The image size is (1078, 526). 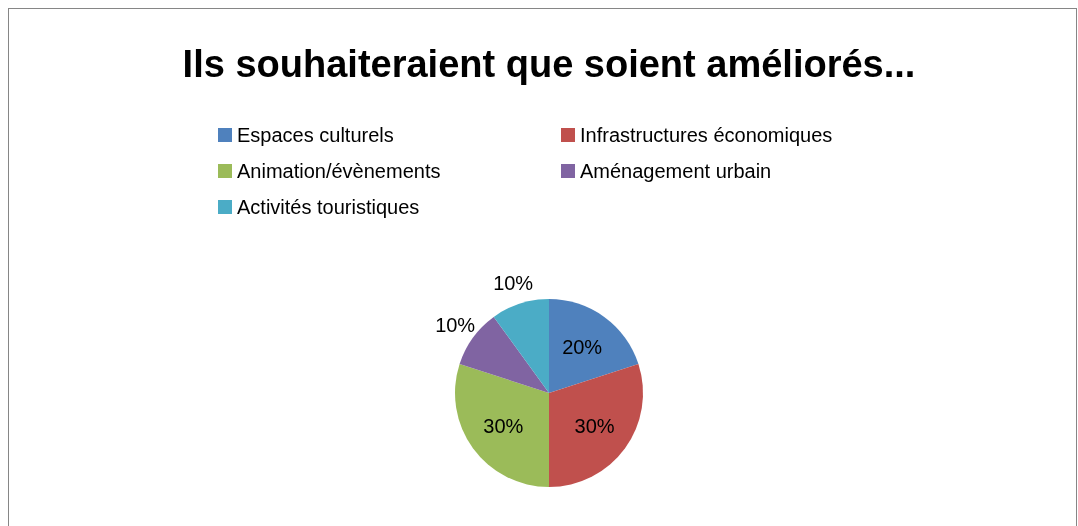 What do you see at coordinates (339, 171) in the screenshot?
I see `legend-label: Animation/évènements` at bounding box center [339, 171].